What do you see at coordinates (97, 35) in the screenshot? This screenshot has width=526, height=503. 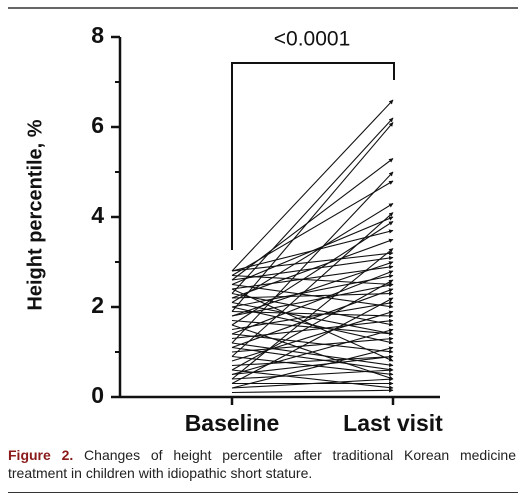 I see `y-tick-label: 8` at bounding box center [97, 35].